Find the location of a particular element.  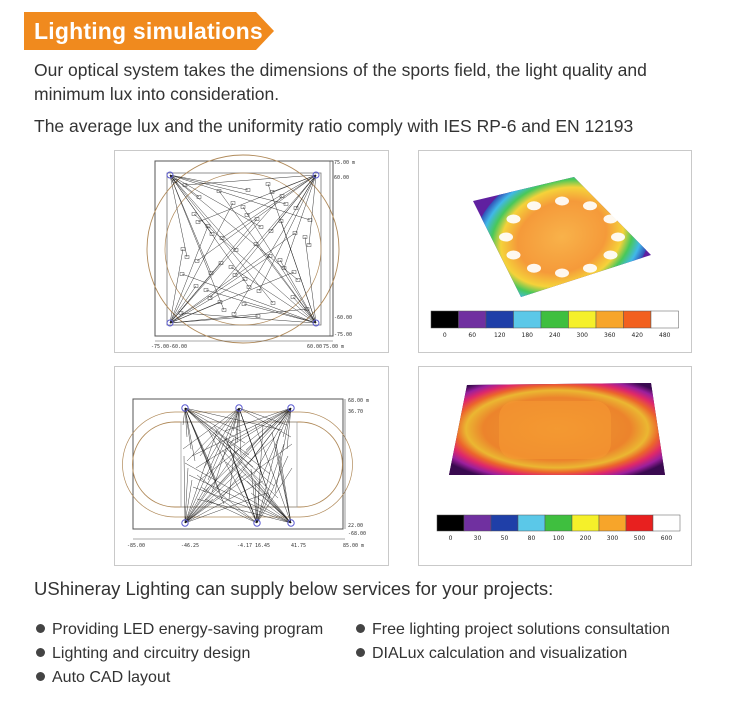

scale-label: 600 is located at coordinates (667, 538).